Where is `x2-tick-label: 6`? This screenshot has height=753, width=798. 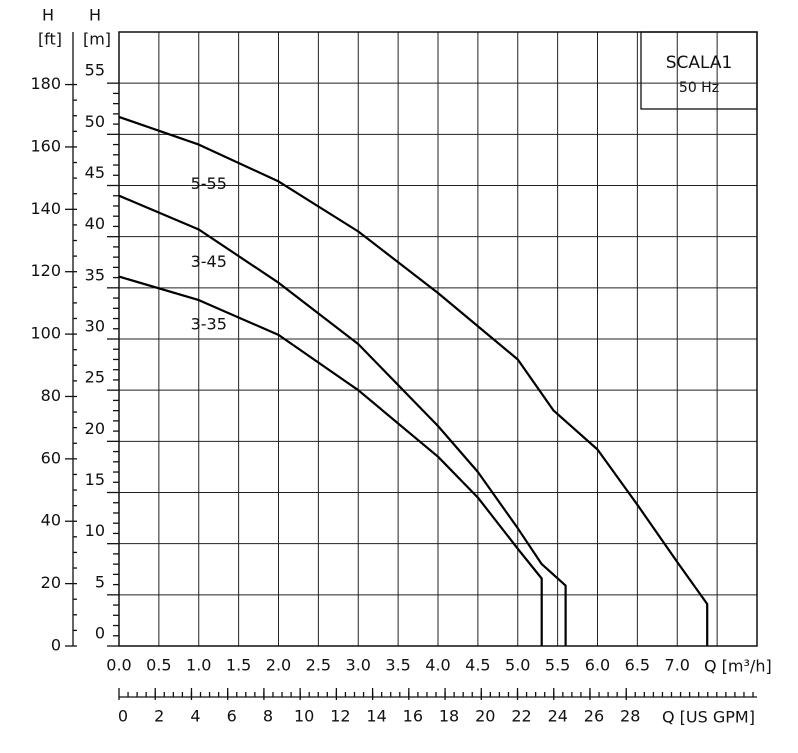
x2-tick-label: 6 is located at coordinates (232, 716).